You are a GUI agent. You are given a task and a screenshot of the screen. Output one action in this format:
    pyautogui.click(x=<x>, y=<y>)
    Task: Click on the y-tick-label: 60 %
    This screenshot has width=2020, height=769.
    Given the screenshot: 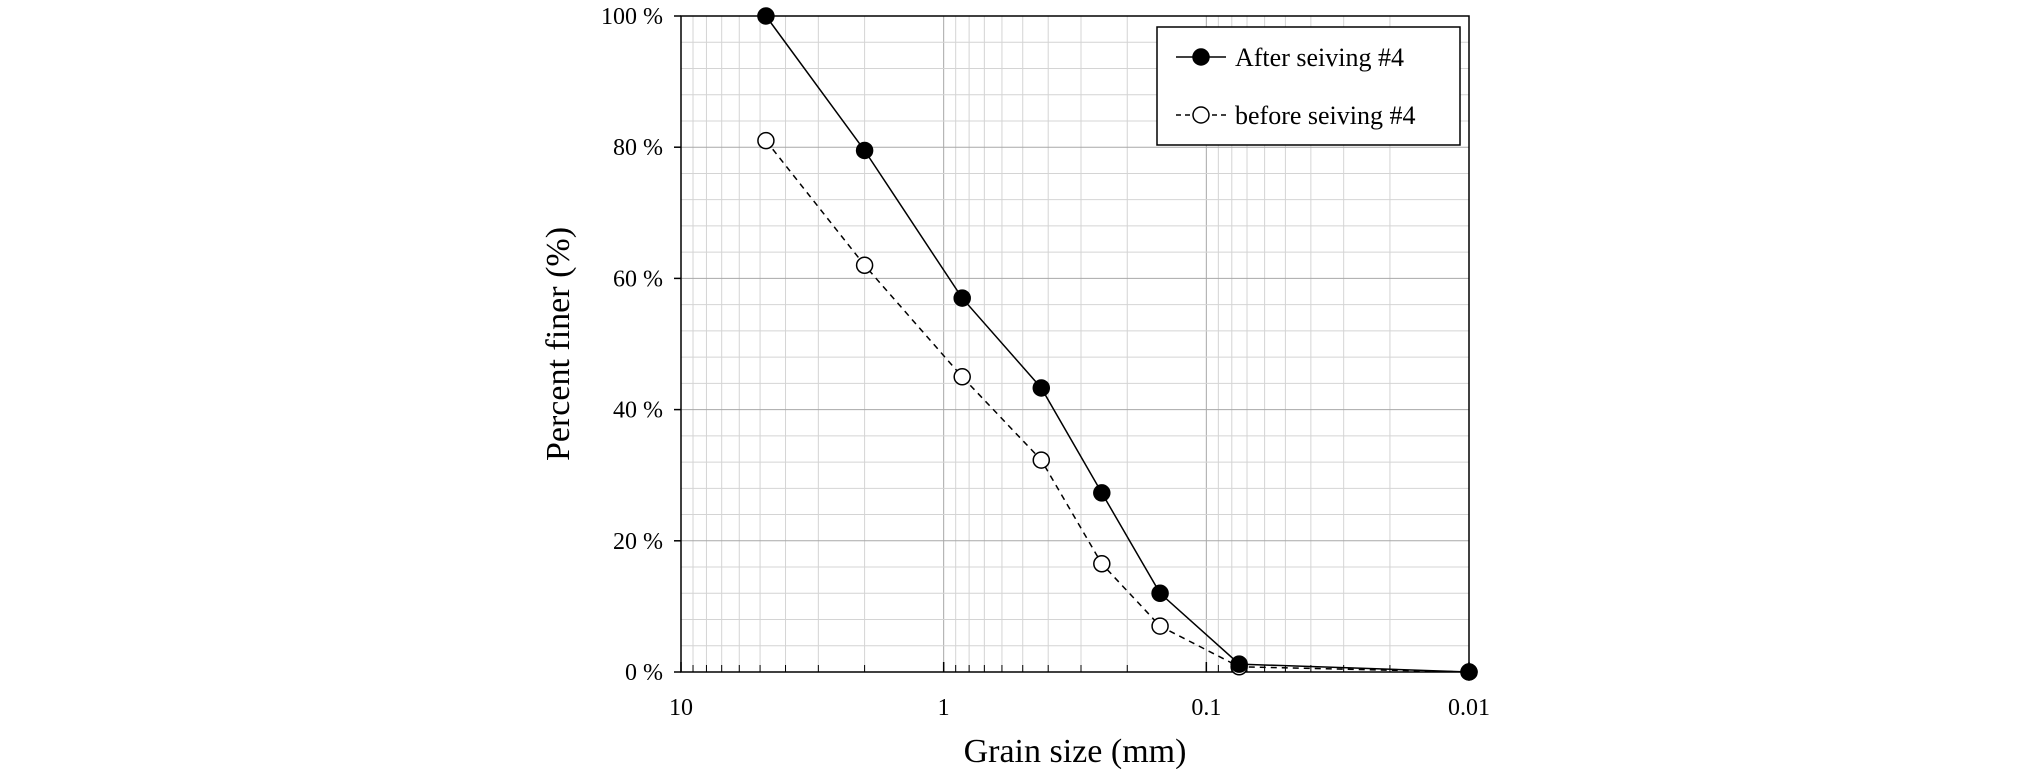 What is the action you would take?
    pyautogui.click(x=638, y=279)
    